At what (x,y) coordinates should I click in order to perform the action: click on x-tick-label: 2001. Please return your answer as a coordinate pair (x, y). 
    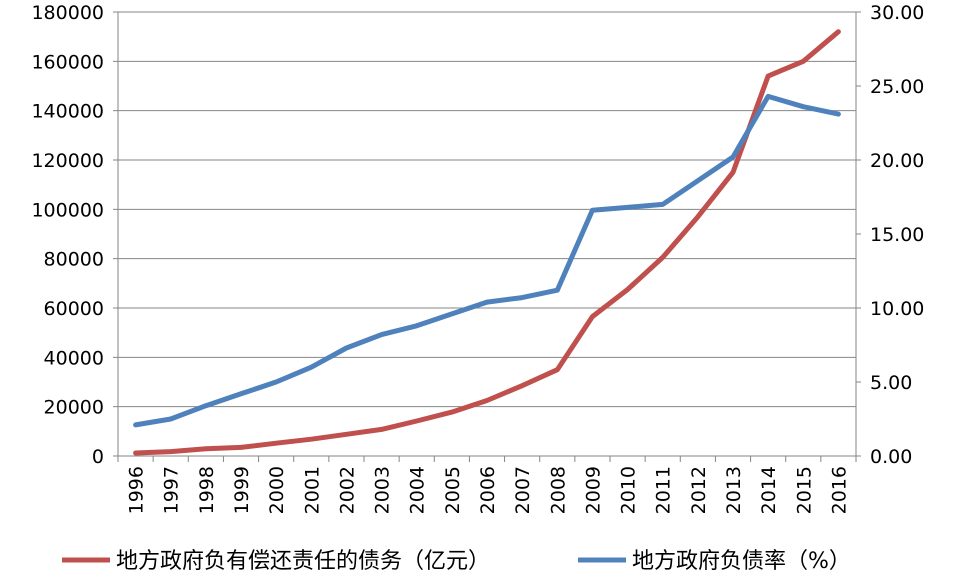
    Looking at the image, I should click on (312, 490).